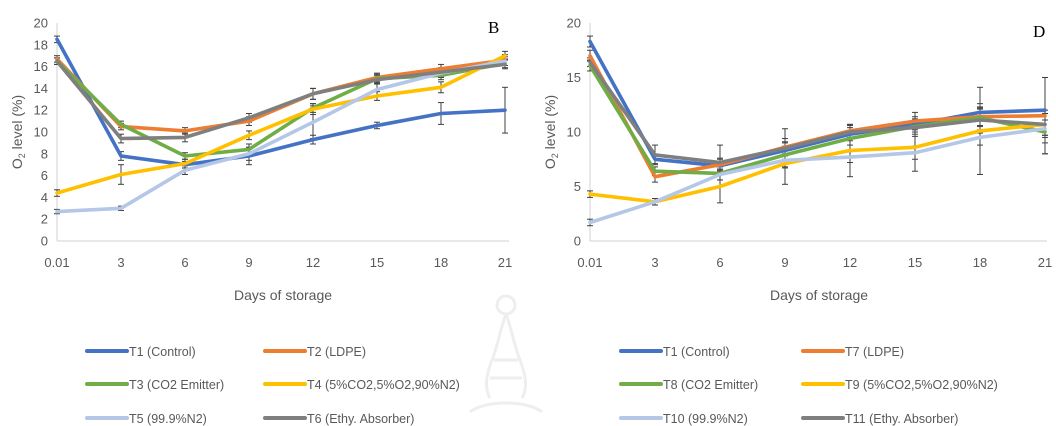  Describe the element at coordinates (41, 44) in the screenshot. I see `y-tick-label: 18` at that location.